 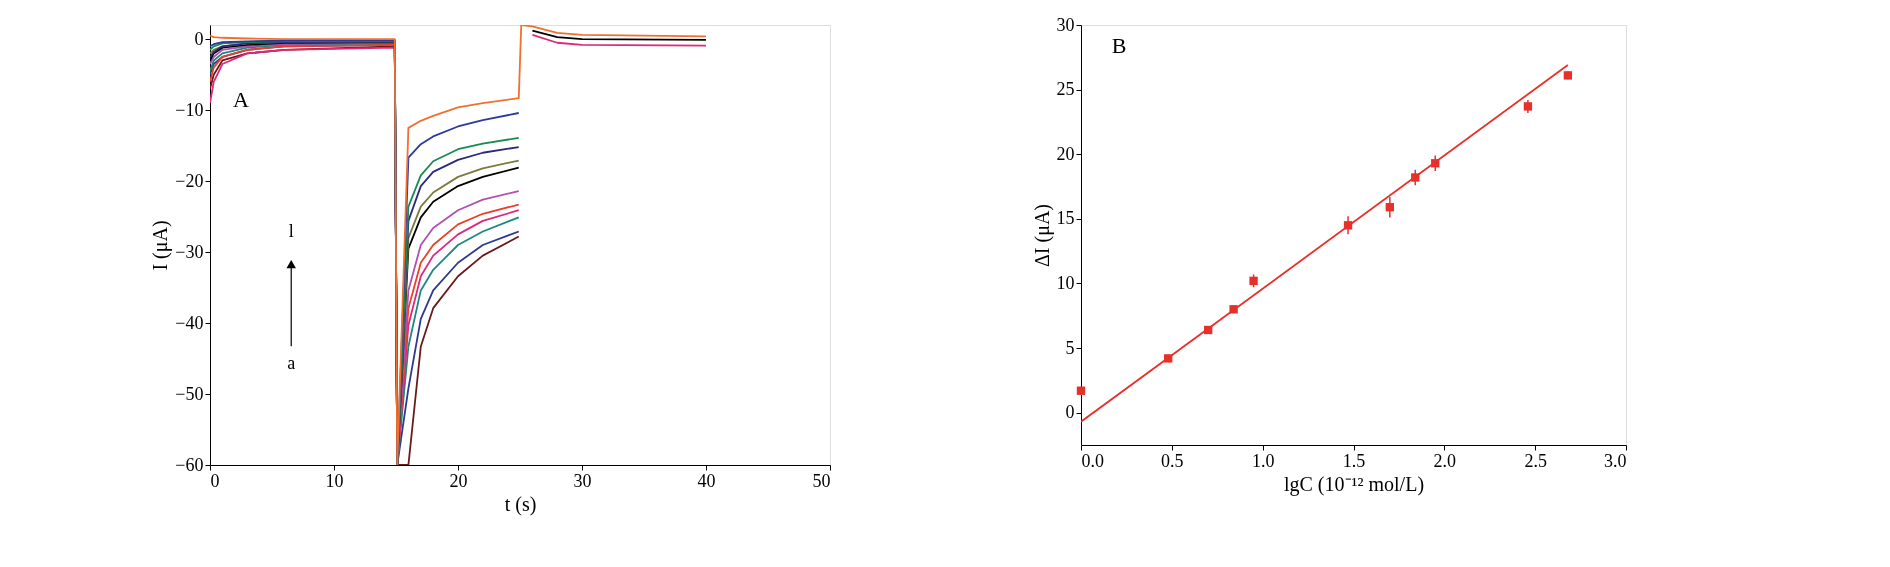 What do you see at coordinates (189, 322) in the screenshot?
I see `y-tick-label: −40` at bounding box center [189, 322].